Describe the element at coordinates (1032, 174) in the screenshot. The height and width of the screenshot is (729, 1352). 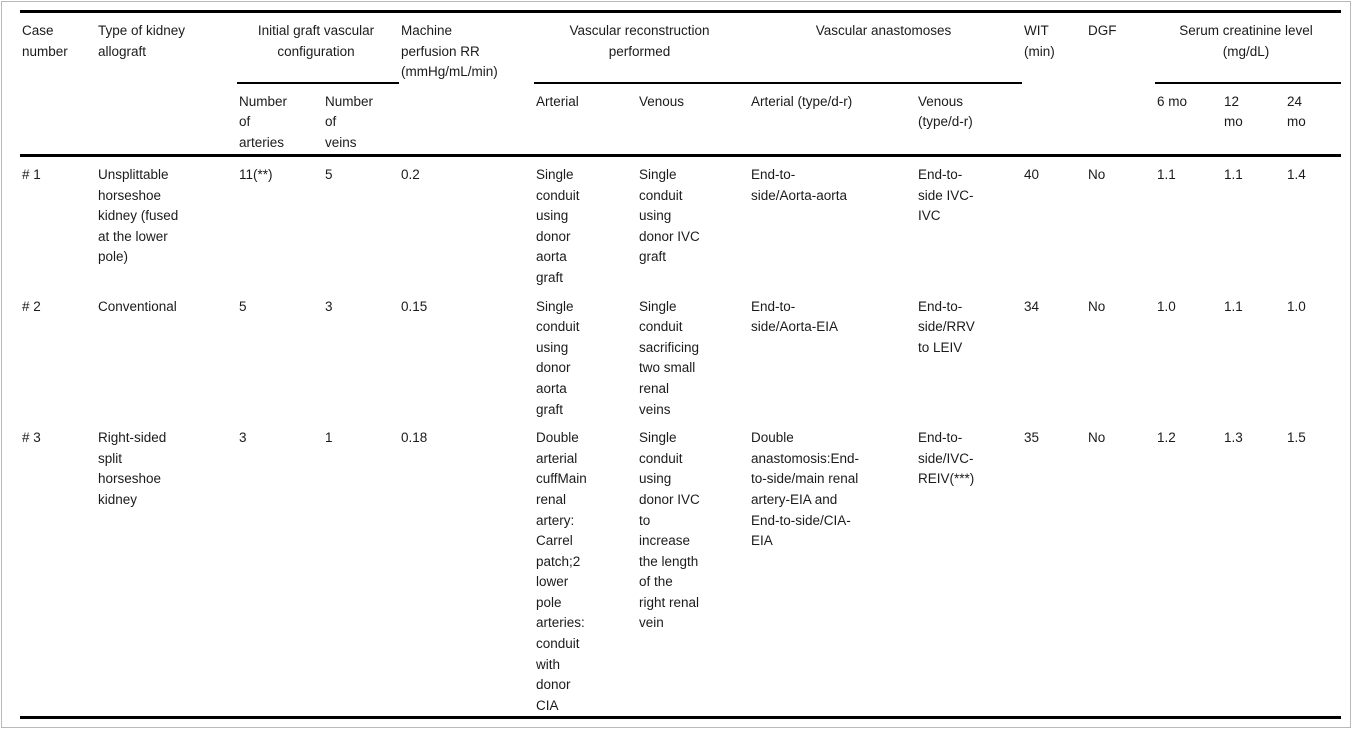
I see `table-cell: 40` at that location.